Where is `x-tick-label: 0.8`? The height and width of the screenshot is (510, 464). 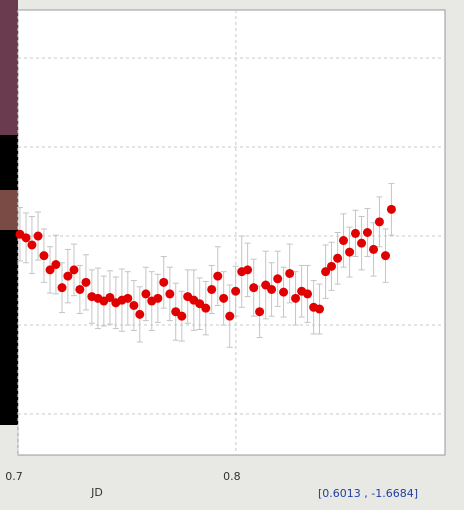
x-tick-label: 0.8 is located at coordinates (232, 476).